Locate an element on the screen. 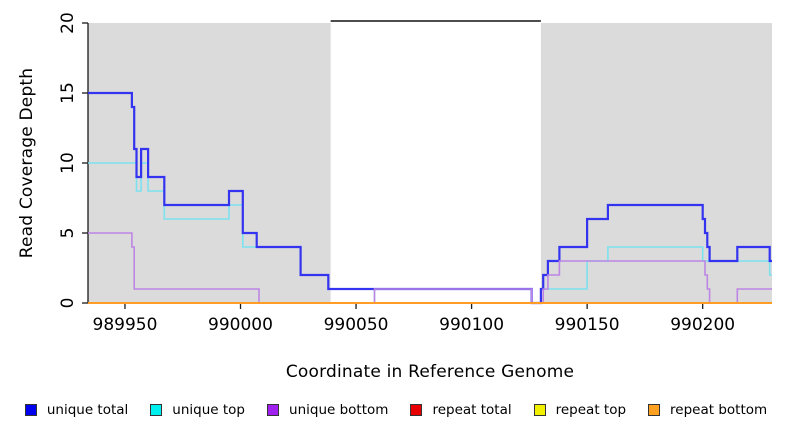  legend-item-repeat-bottom: repeat bottom is located at coordinates (707, 410).